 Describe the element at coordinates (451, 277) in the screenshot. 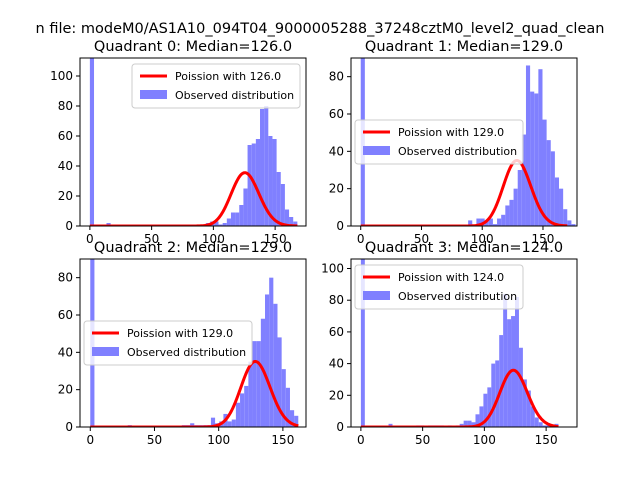

I see `legend-label-poisson: Poission with 124.0` at that location.